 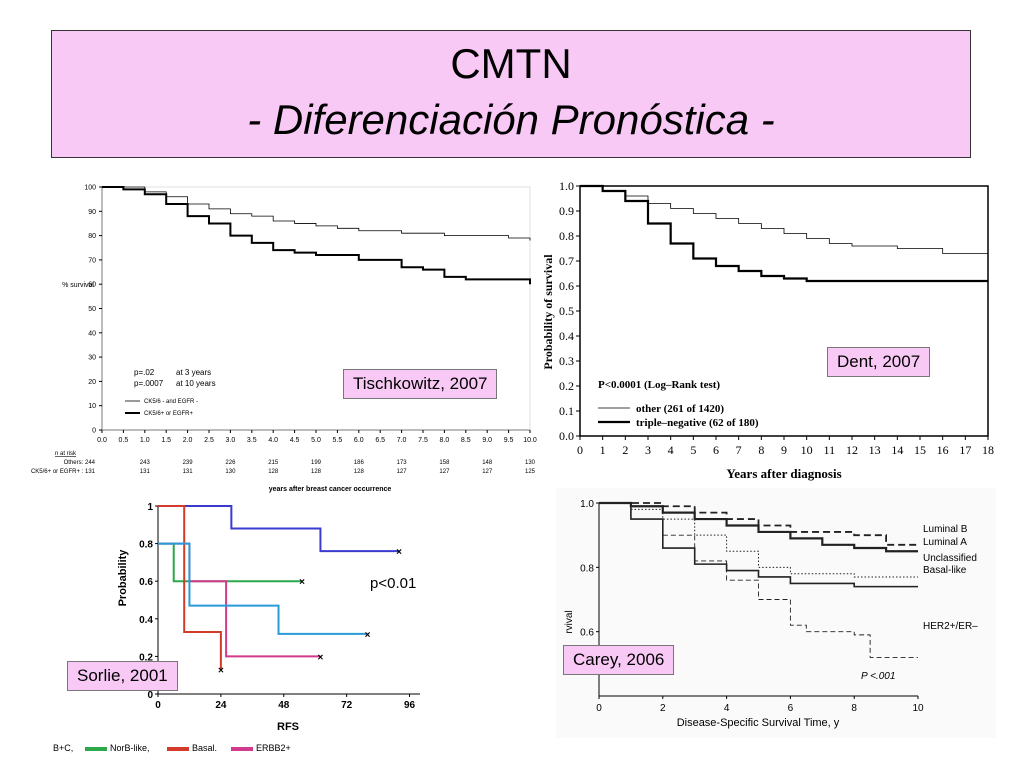 I want to click on y-axis-label: Probability, so click(x=123, y=578).